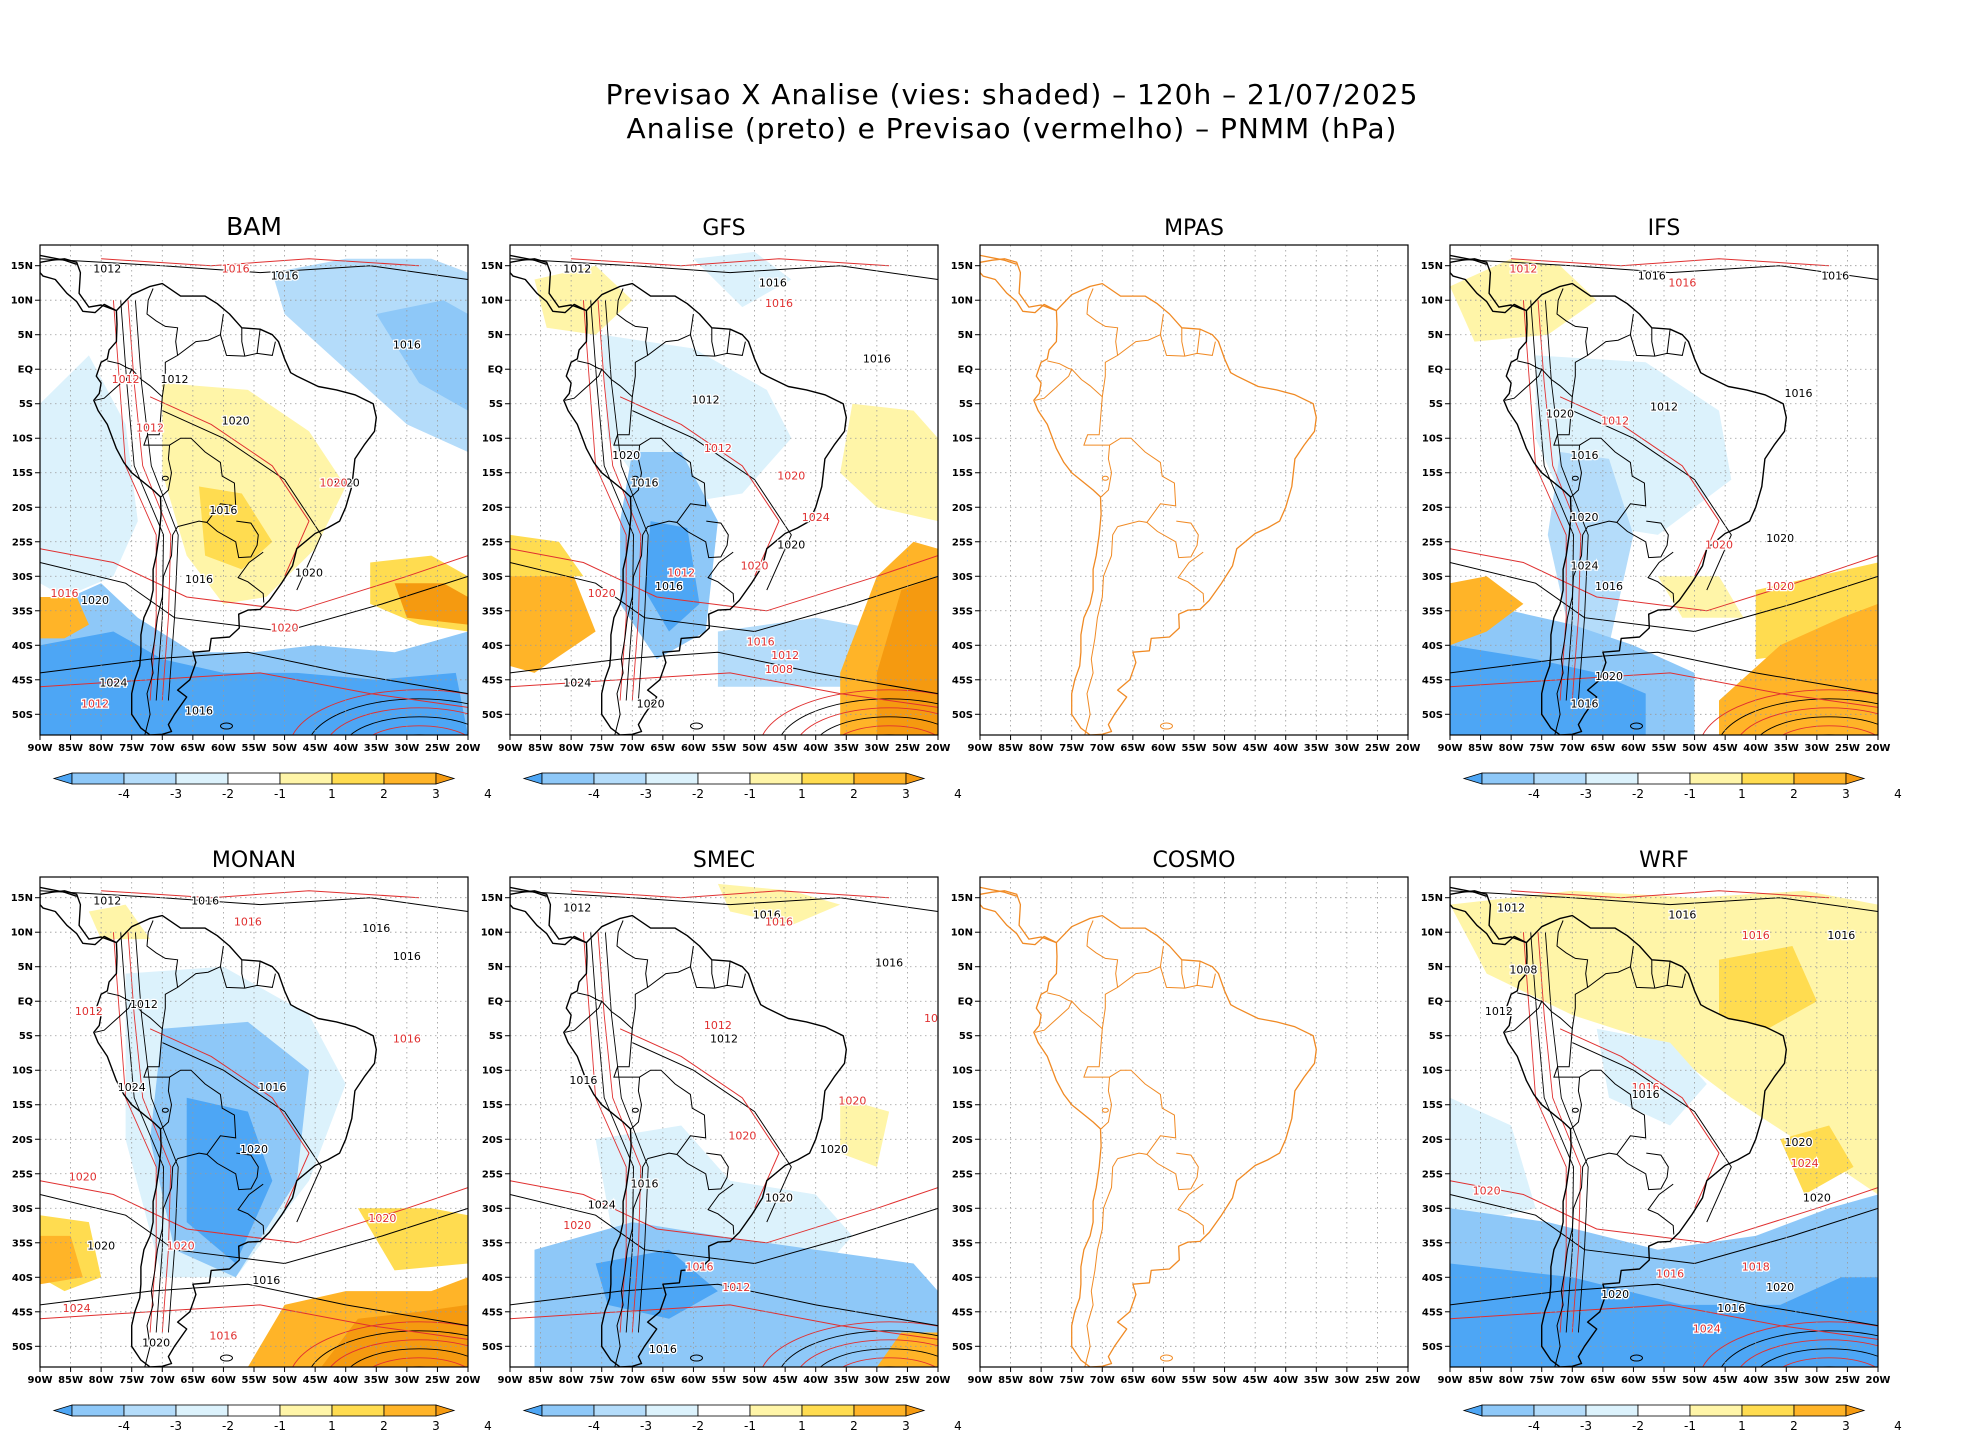 This screenshot has width=1964, height=1436. I want to click on lon-label: 55W, so click(254, 1380).